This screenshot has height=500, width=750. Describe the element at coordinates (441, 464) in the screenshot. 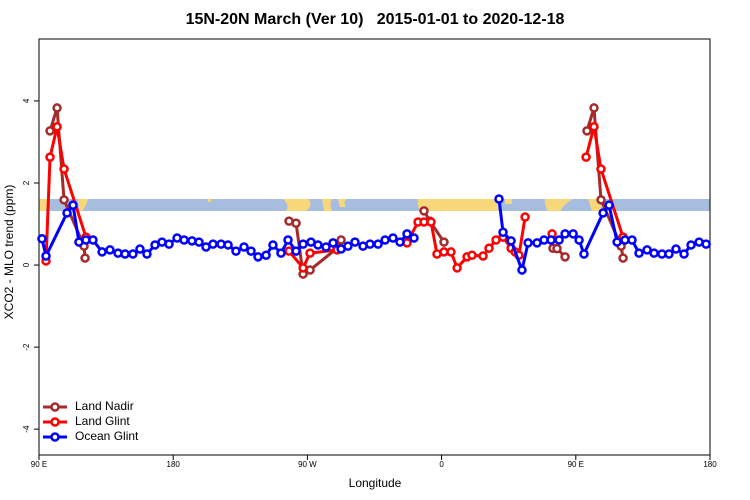

I see `x-tick-label: 0` at that location.